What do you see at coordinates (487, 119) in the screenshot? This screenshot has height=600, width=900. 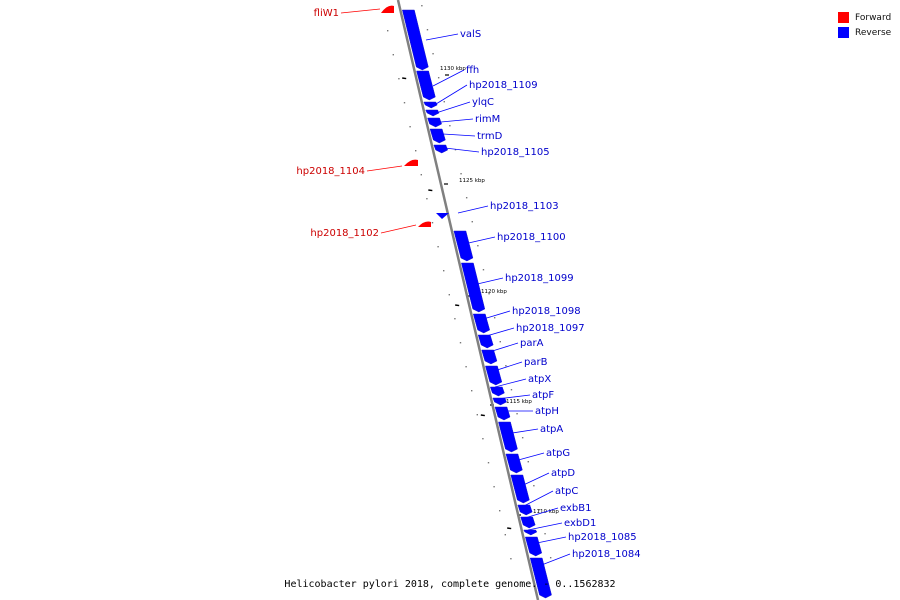 I see `reverse-gene-label: rimM` at bounding box center [487, 119].